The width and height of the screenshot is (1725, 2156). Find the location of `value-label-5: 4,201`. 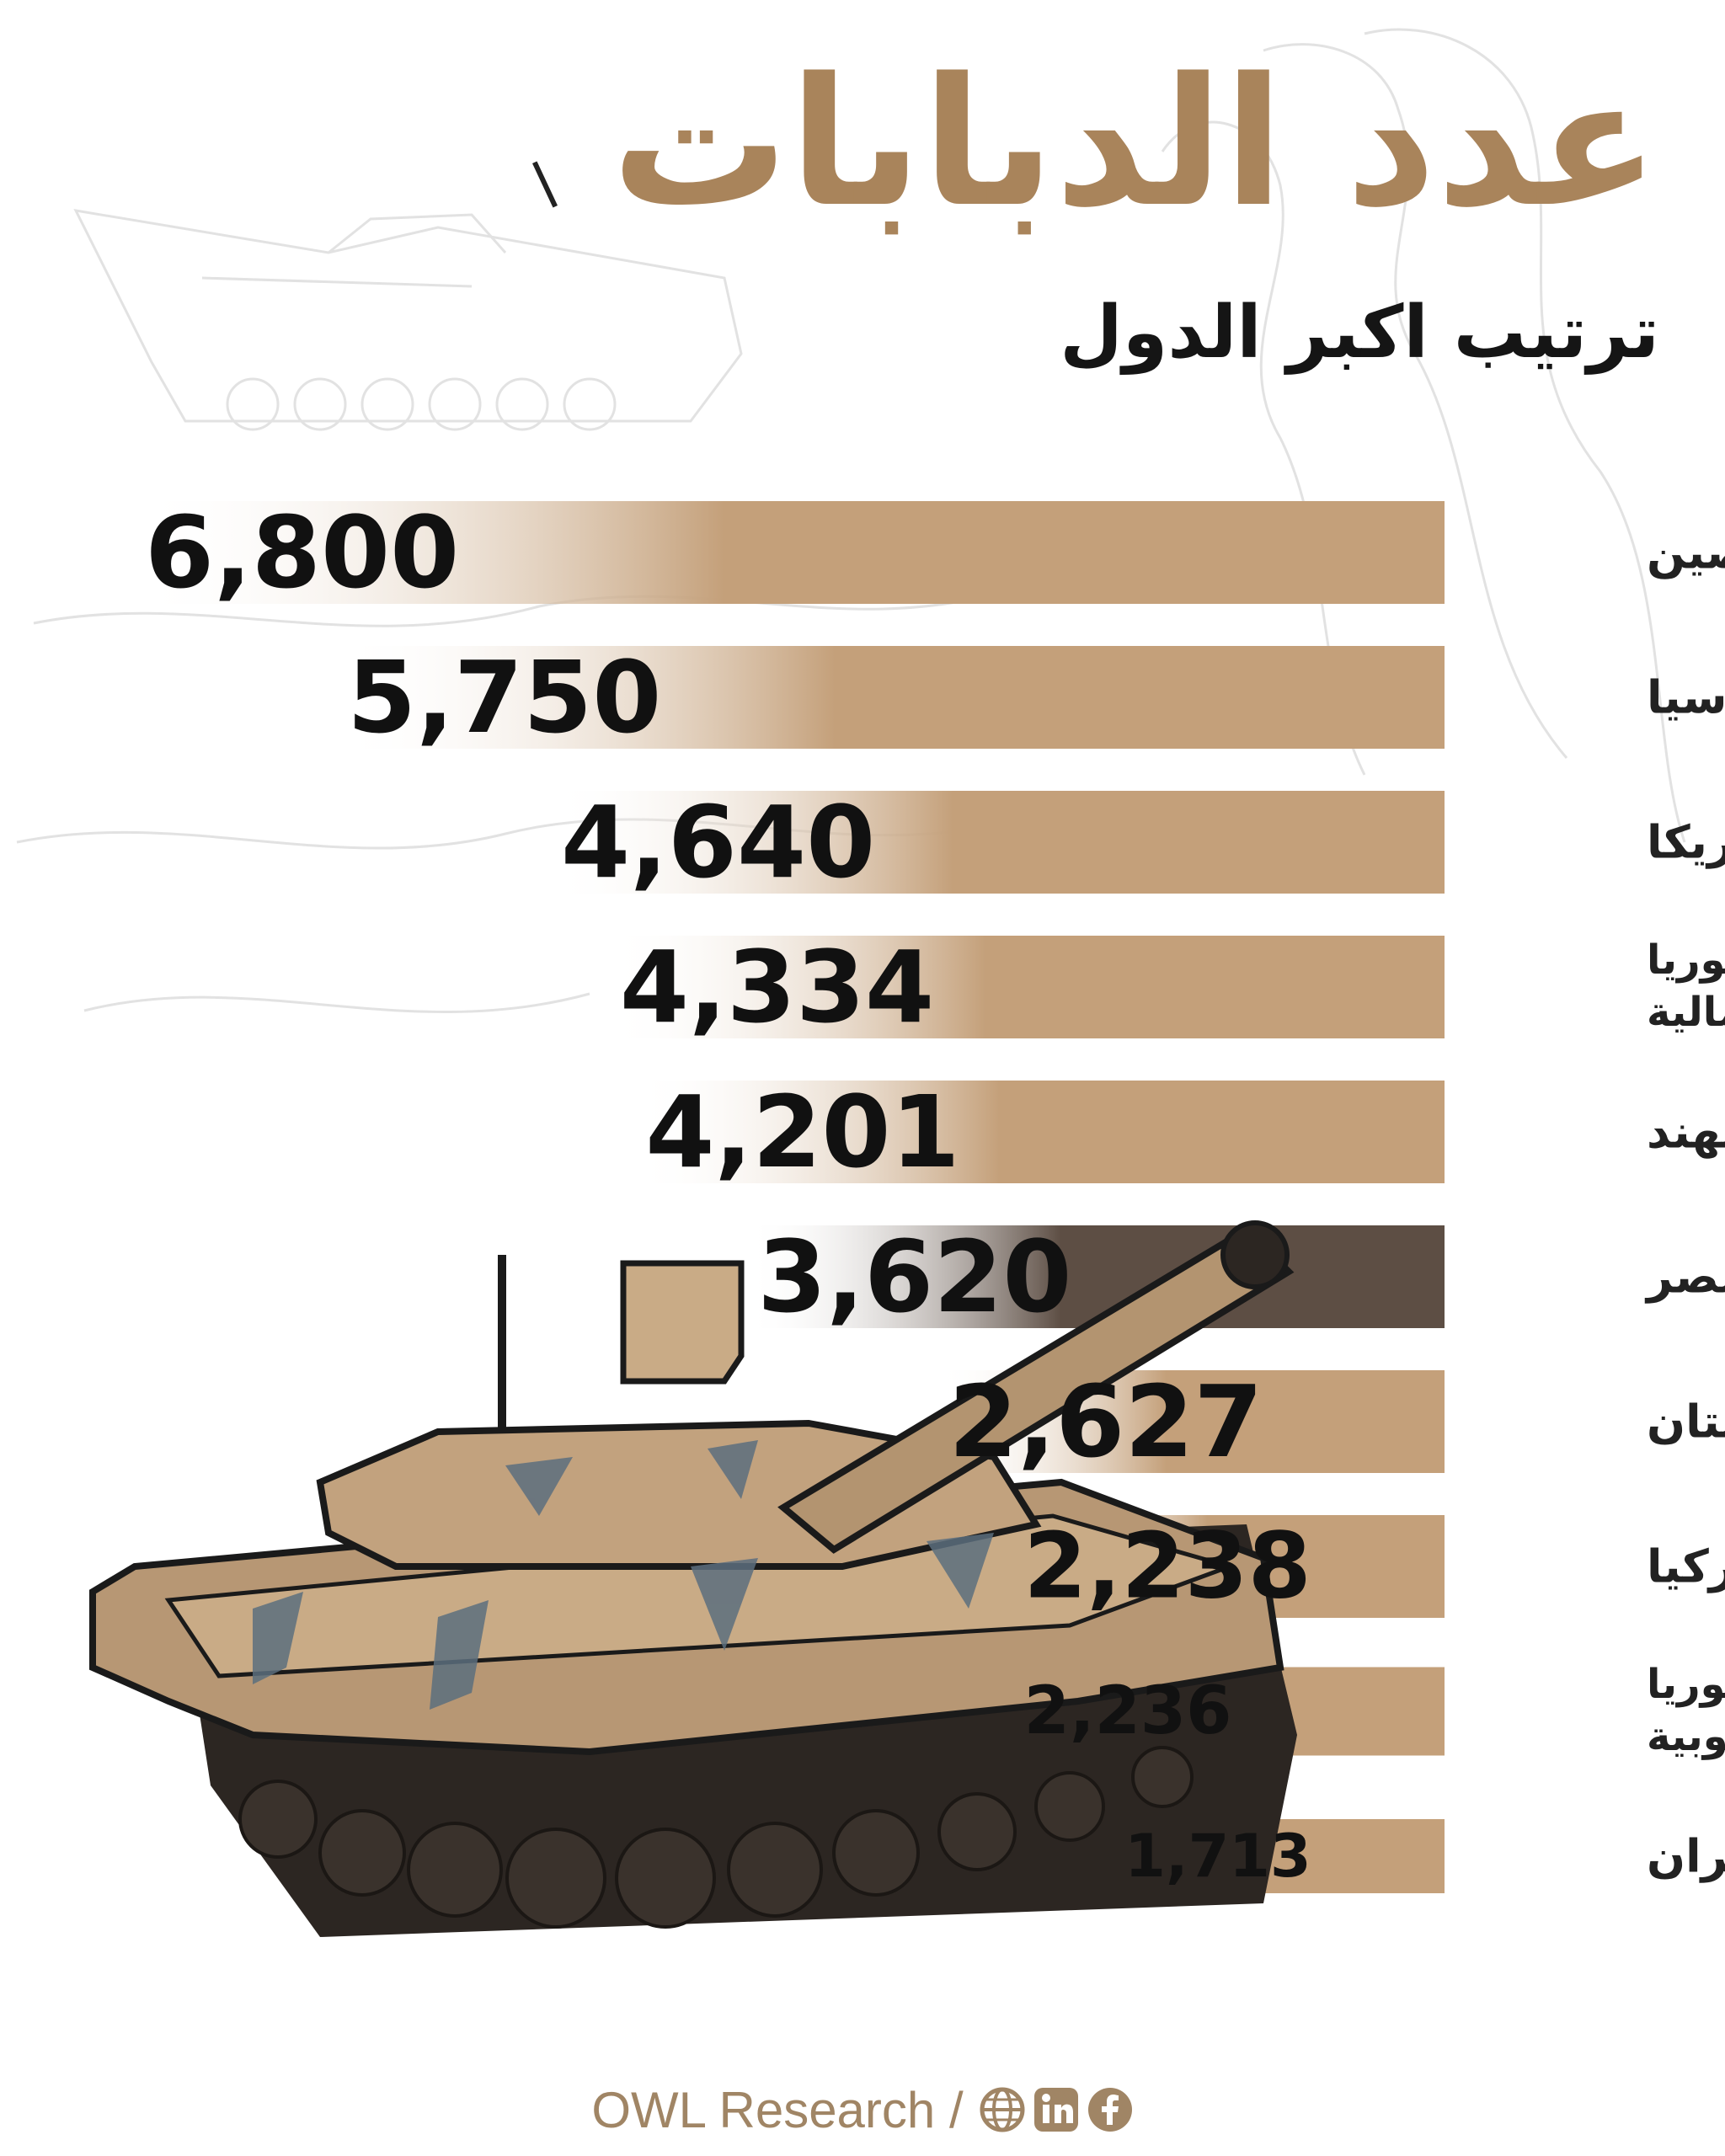

value-label-5: 4,201 is located at coordinates (802, 1132).